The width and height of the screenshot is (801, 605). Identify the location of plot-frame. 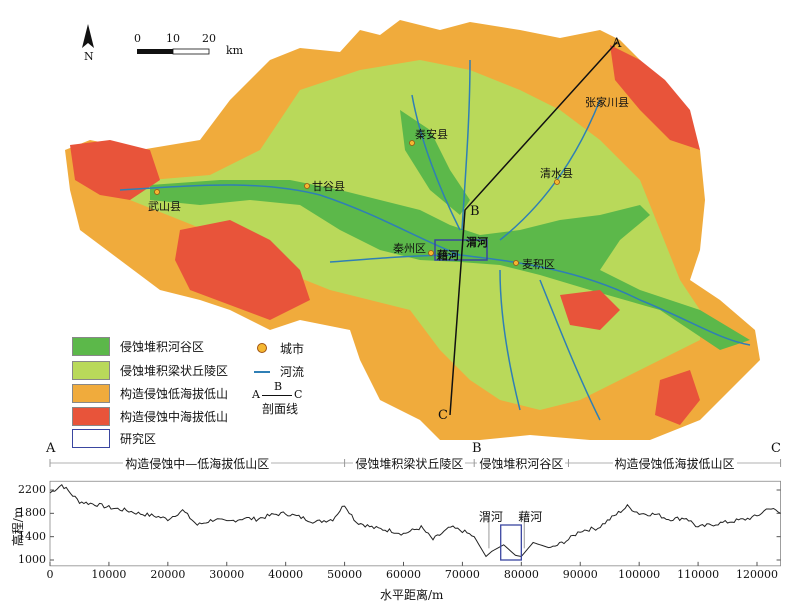
(415, 523).